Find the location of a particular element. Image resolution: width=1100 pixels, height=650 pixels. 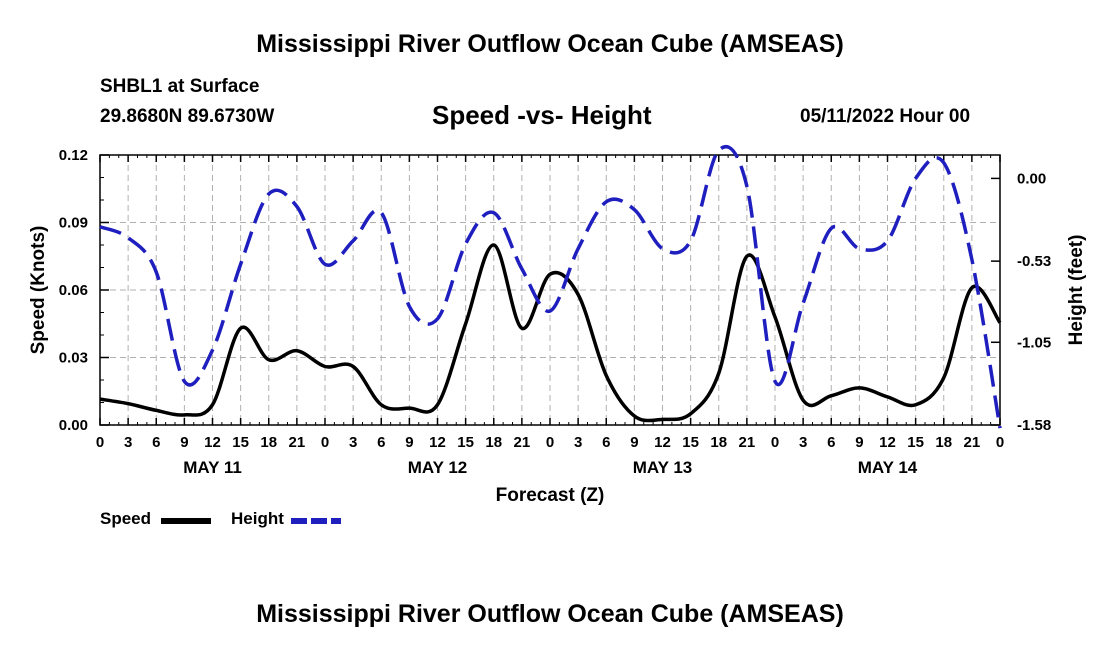

y-left-tick-label: 0.09 is located at coordinates (73, 223).